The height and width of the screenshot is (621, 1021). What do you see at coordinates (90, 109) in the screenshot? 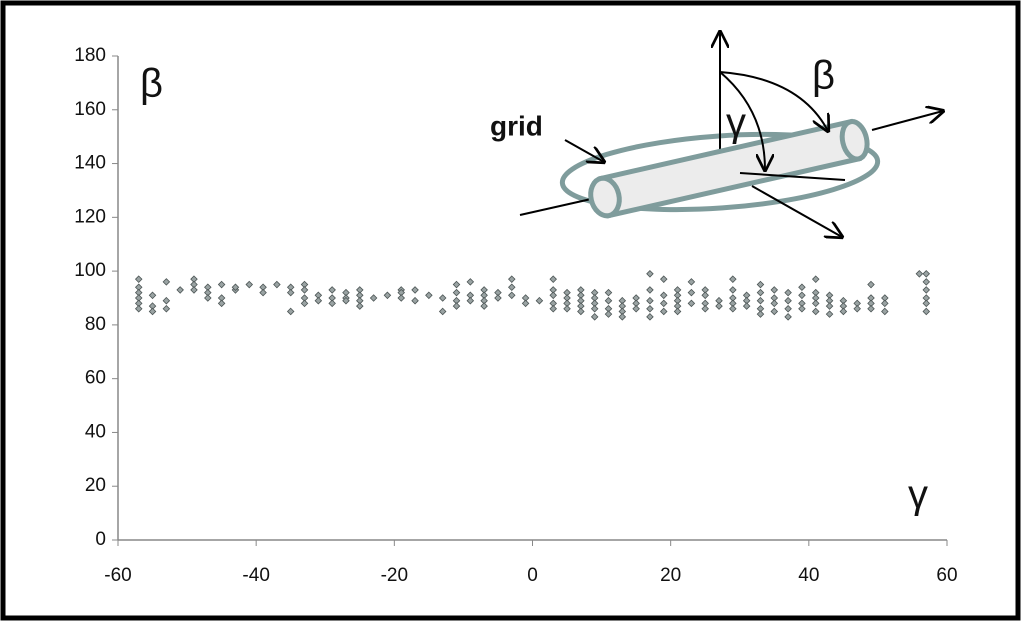
I see `y-tick-label: 160` at bounding box center [90, 109].